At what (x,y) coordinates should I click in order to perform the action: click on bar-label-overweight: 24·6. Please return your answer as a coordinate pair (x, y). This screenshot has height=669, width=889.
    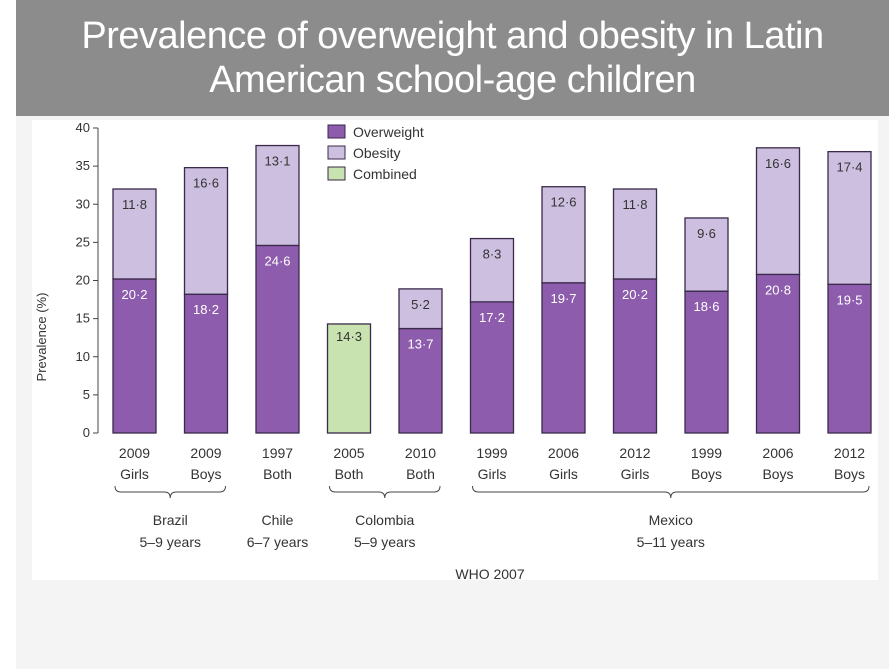
    Looking at the image, I should click on (277, 260).